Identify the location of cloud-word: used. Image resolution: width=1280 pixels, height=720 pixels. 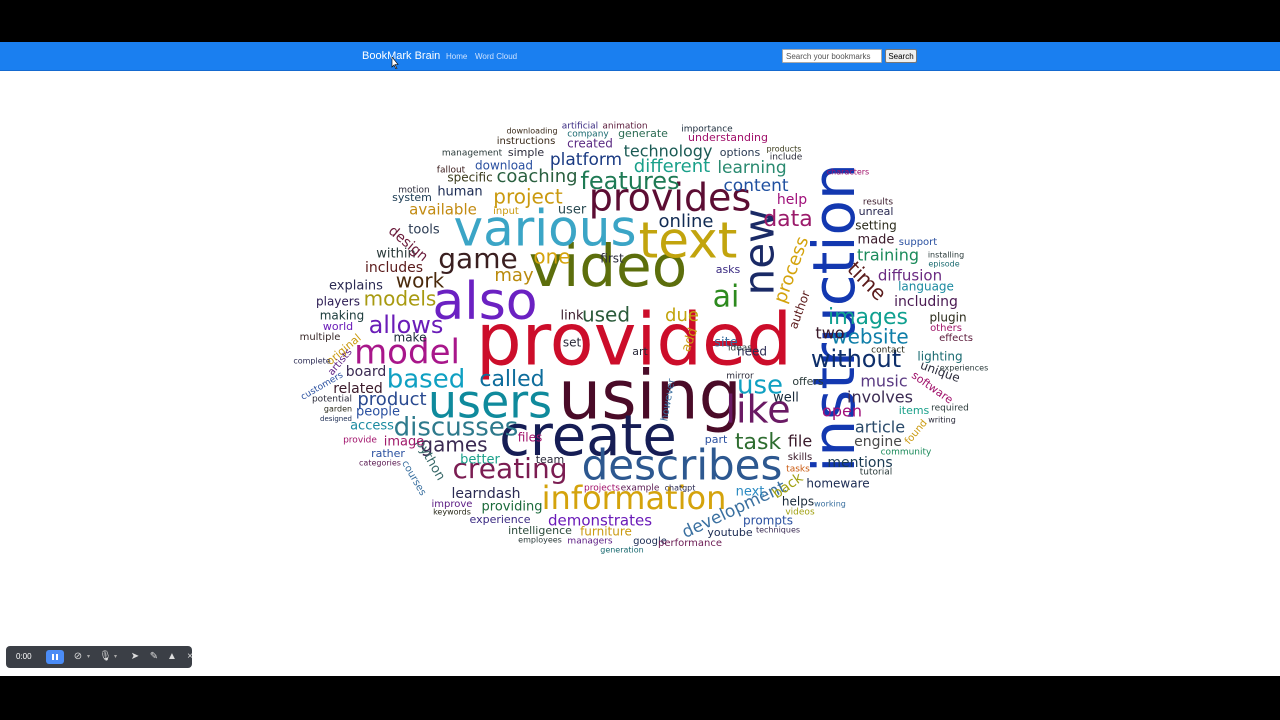
(606, 315).